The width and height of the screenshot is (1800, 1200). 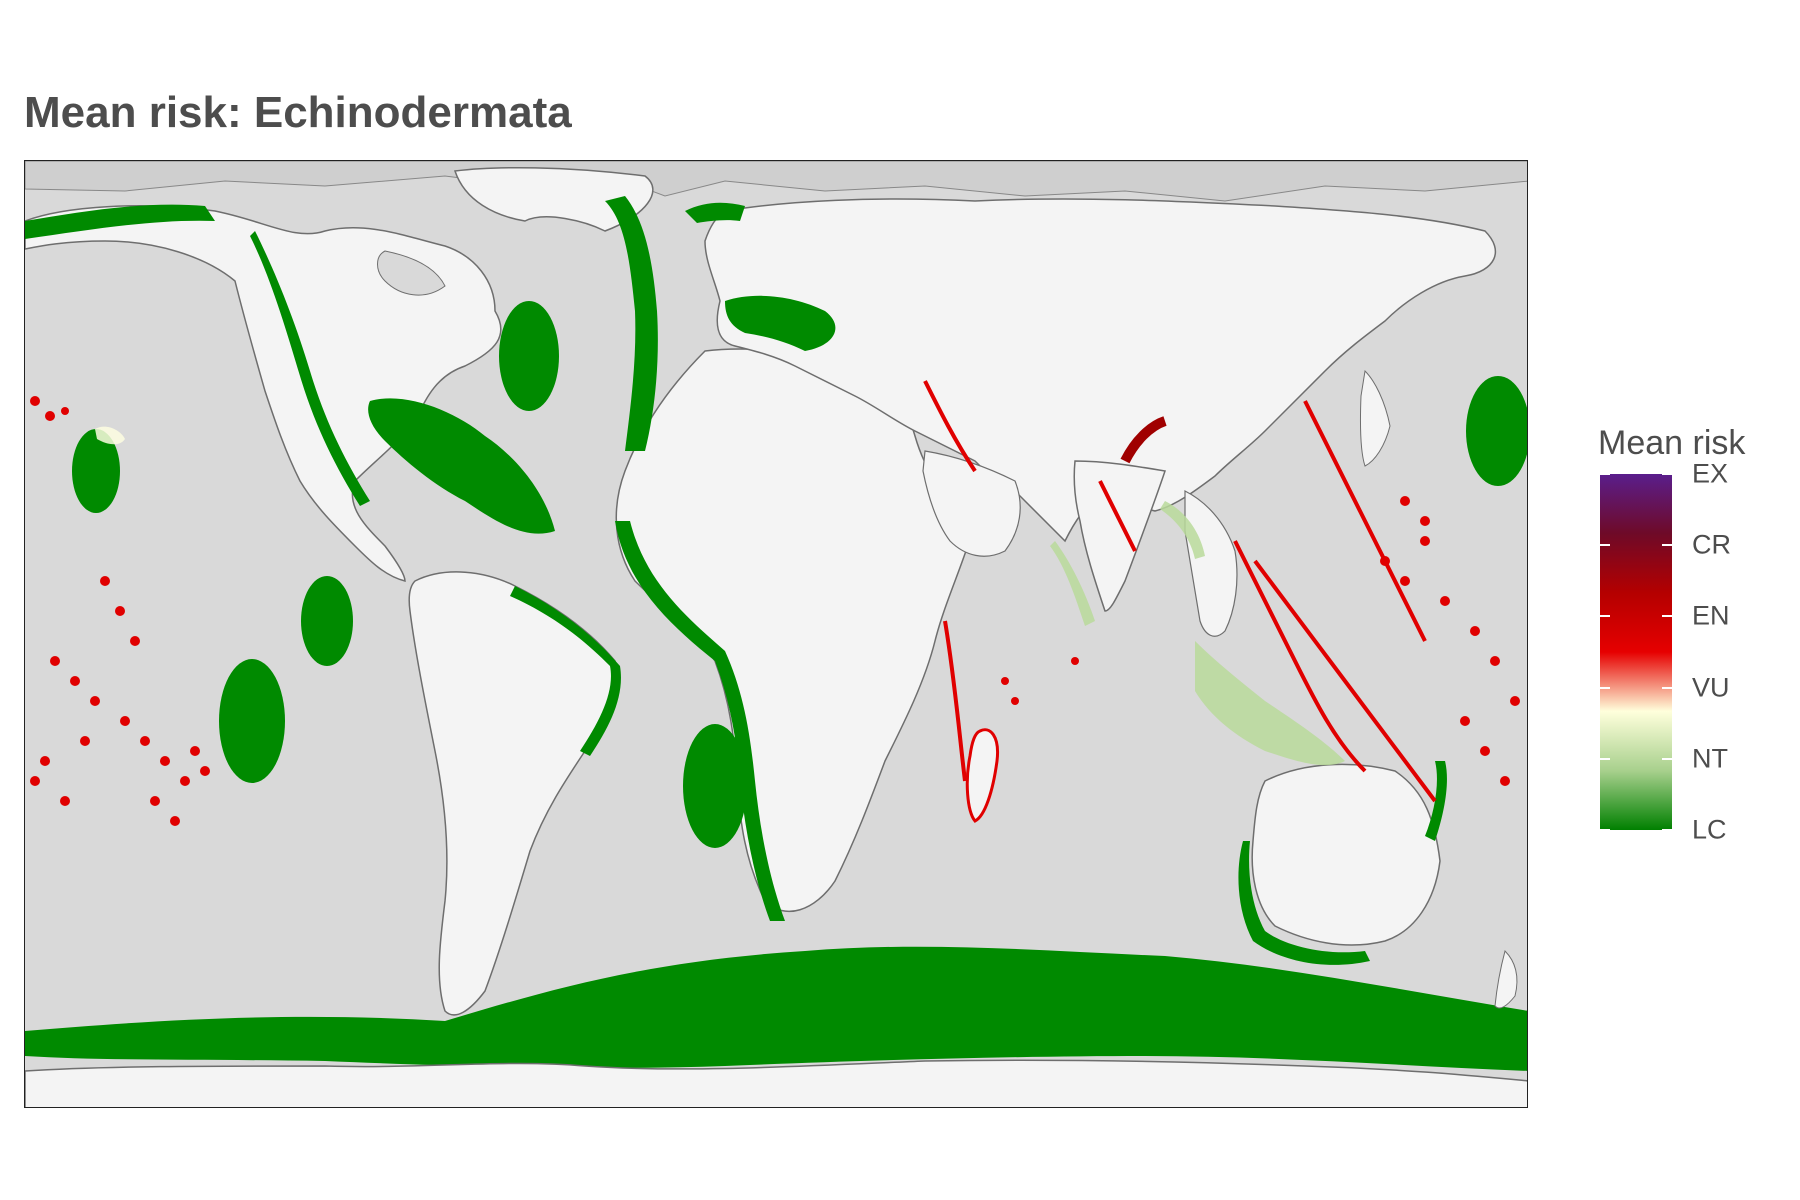 What do you see at coordinates (1180, 591) in the screenshot?
I see `high-risk-regions` at bounding box center [1180, 591].